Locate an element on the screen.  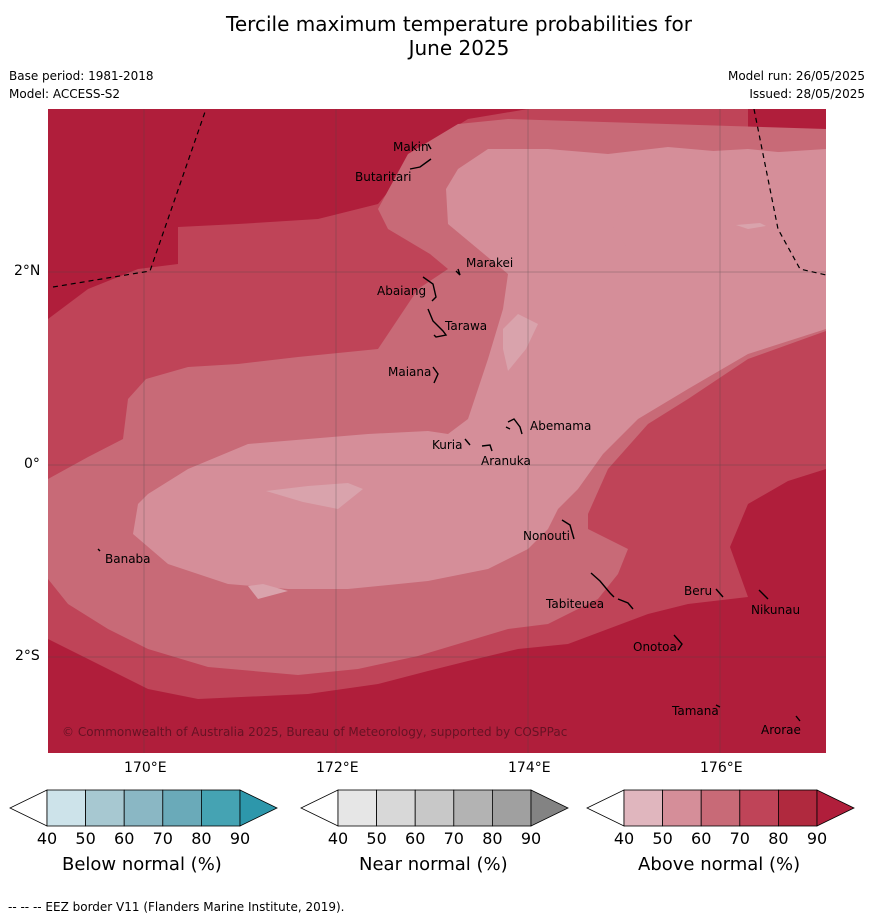
place-label: Tabiteuea is located at coordinates (574, 604).